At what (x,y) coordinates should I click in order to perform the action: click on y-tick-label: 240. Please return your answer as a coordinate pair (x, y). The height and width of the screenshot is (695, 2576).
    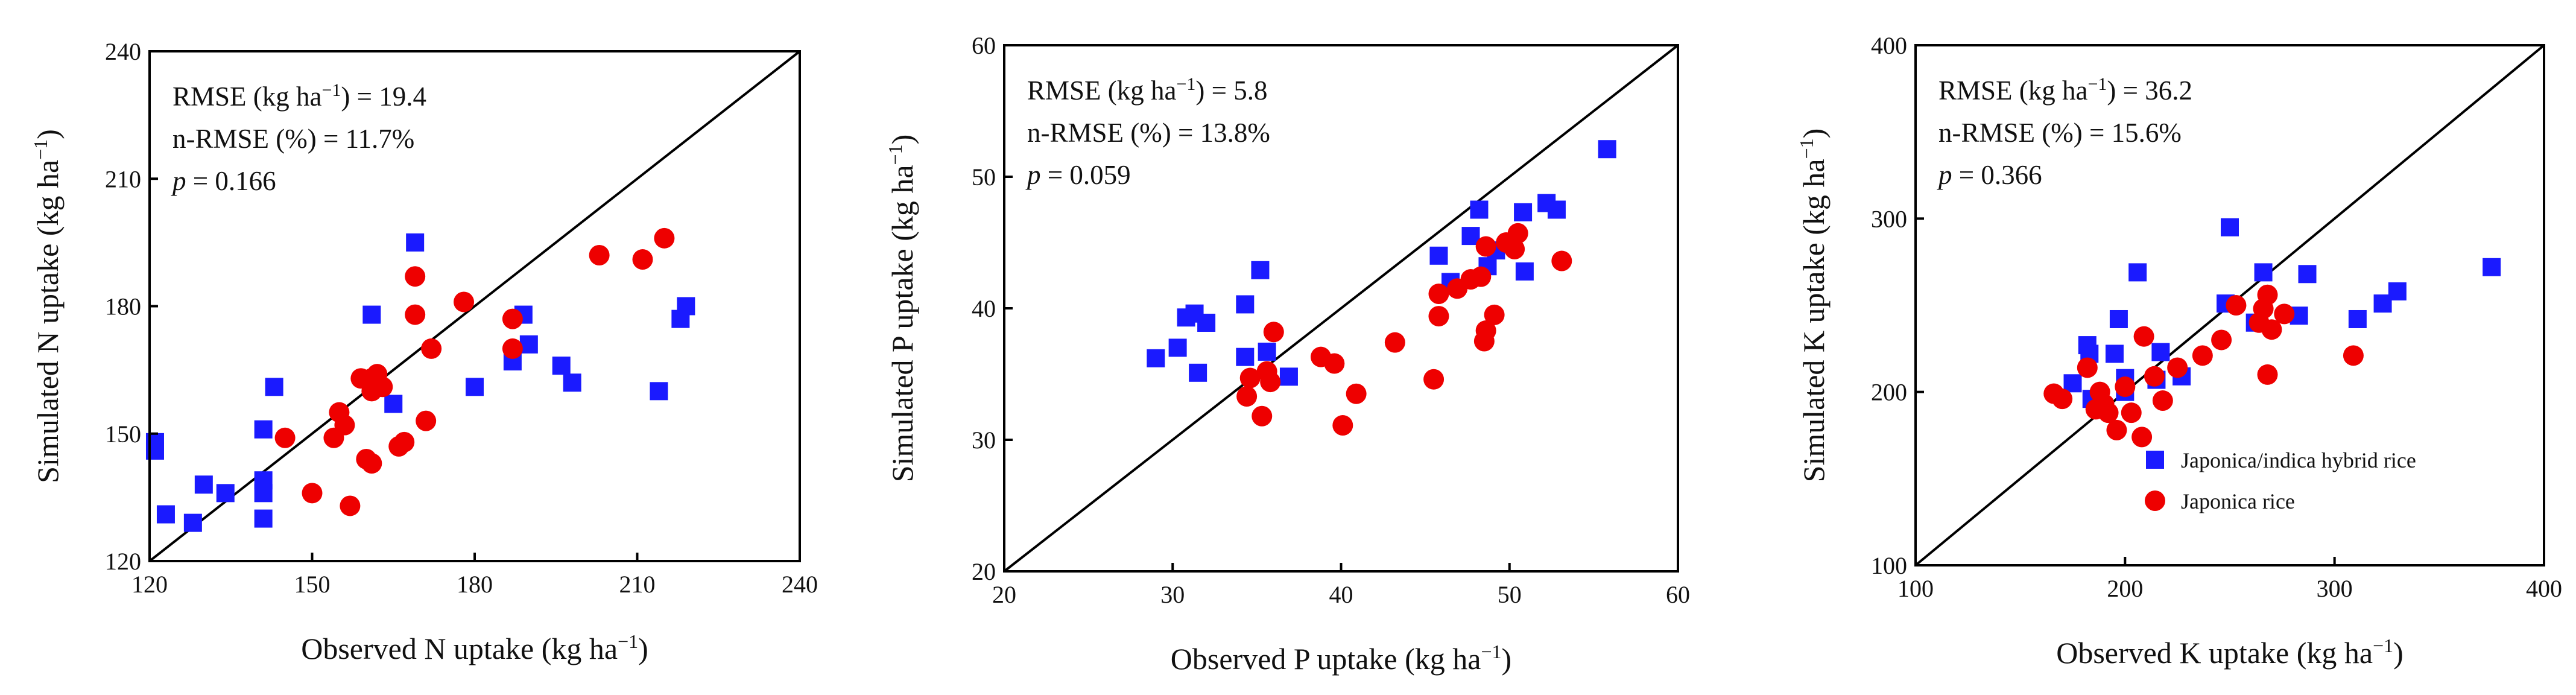
    Looking at the image, I should click on (123, 51).